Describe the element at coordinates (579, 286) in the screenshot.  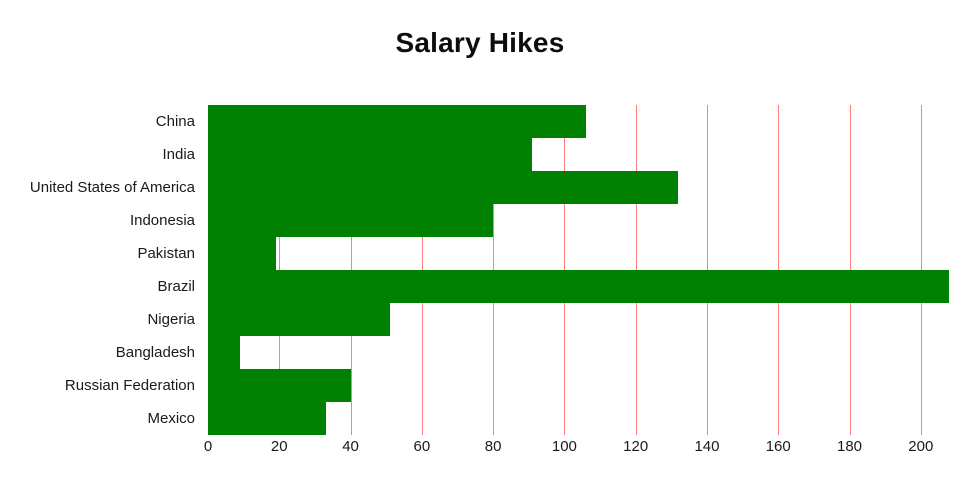
I see `bar-brazil` at that location.